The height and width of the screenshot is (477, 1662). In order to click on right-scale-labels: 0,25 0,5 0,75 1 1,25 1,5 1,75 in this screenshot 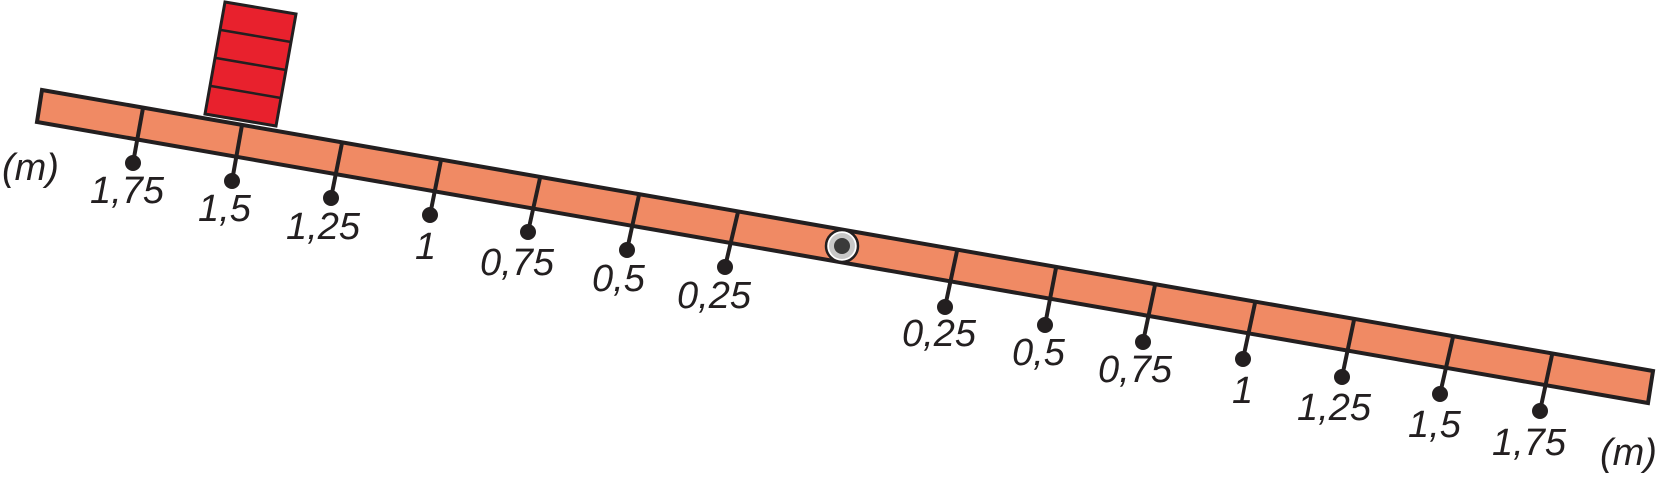, I will do `click(1234, 388)`.